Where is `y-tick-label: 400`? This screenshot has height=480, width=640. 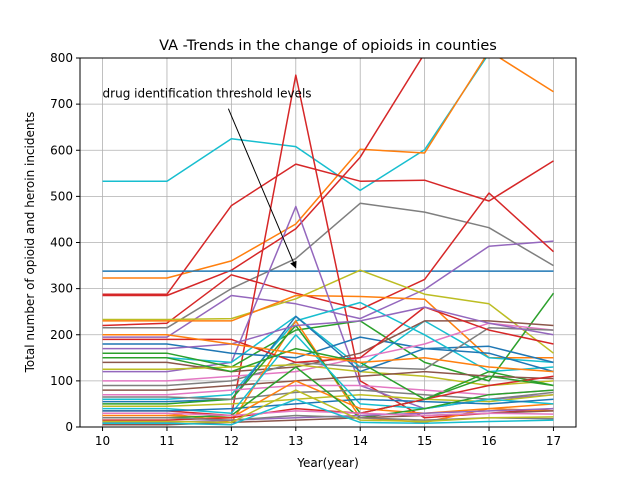
y-tick-label: 400 is located at coordinates (61, 243).